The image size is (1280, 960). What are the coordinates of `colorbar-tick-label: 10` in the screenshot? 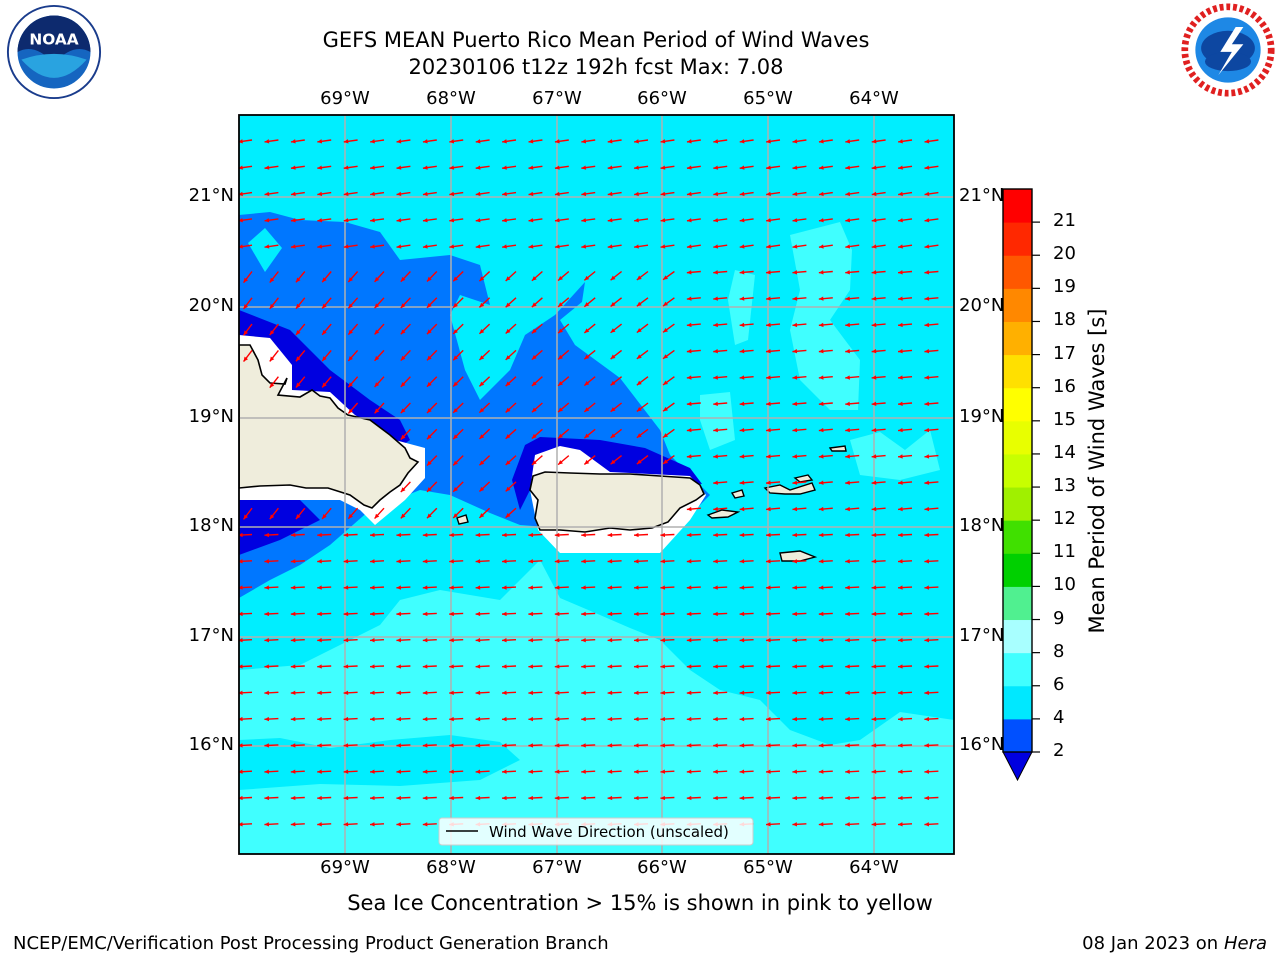 It's located at (1064, 585).